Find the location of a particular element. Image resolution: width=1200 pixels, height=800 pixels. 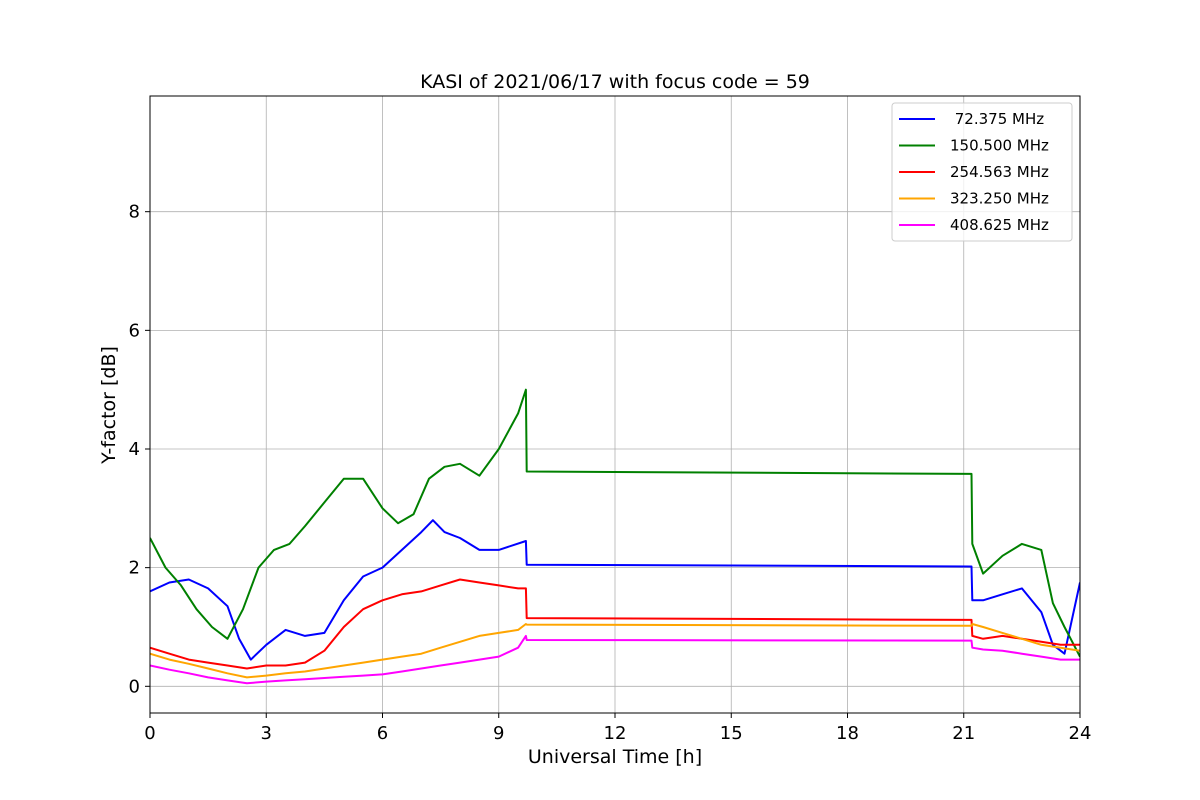

chart-title: KASI of 2021/06/17 with focus code = 59 is located at coordinates (615, 82).